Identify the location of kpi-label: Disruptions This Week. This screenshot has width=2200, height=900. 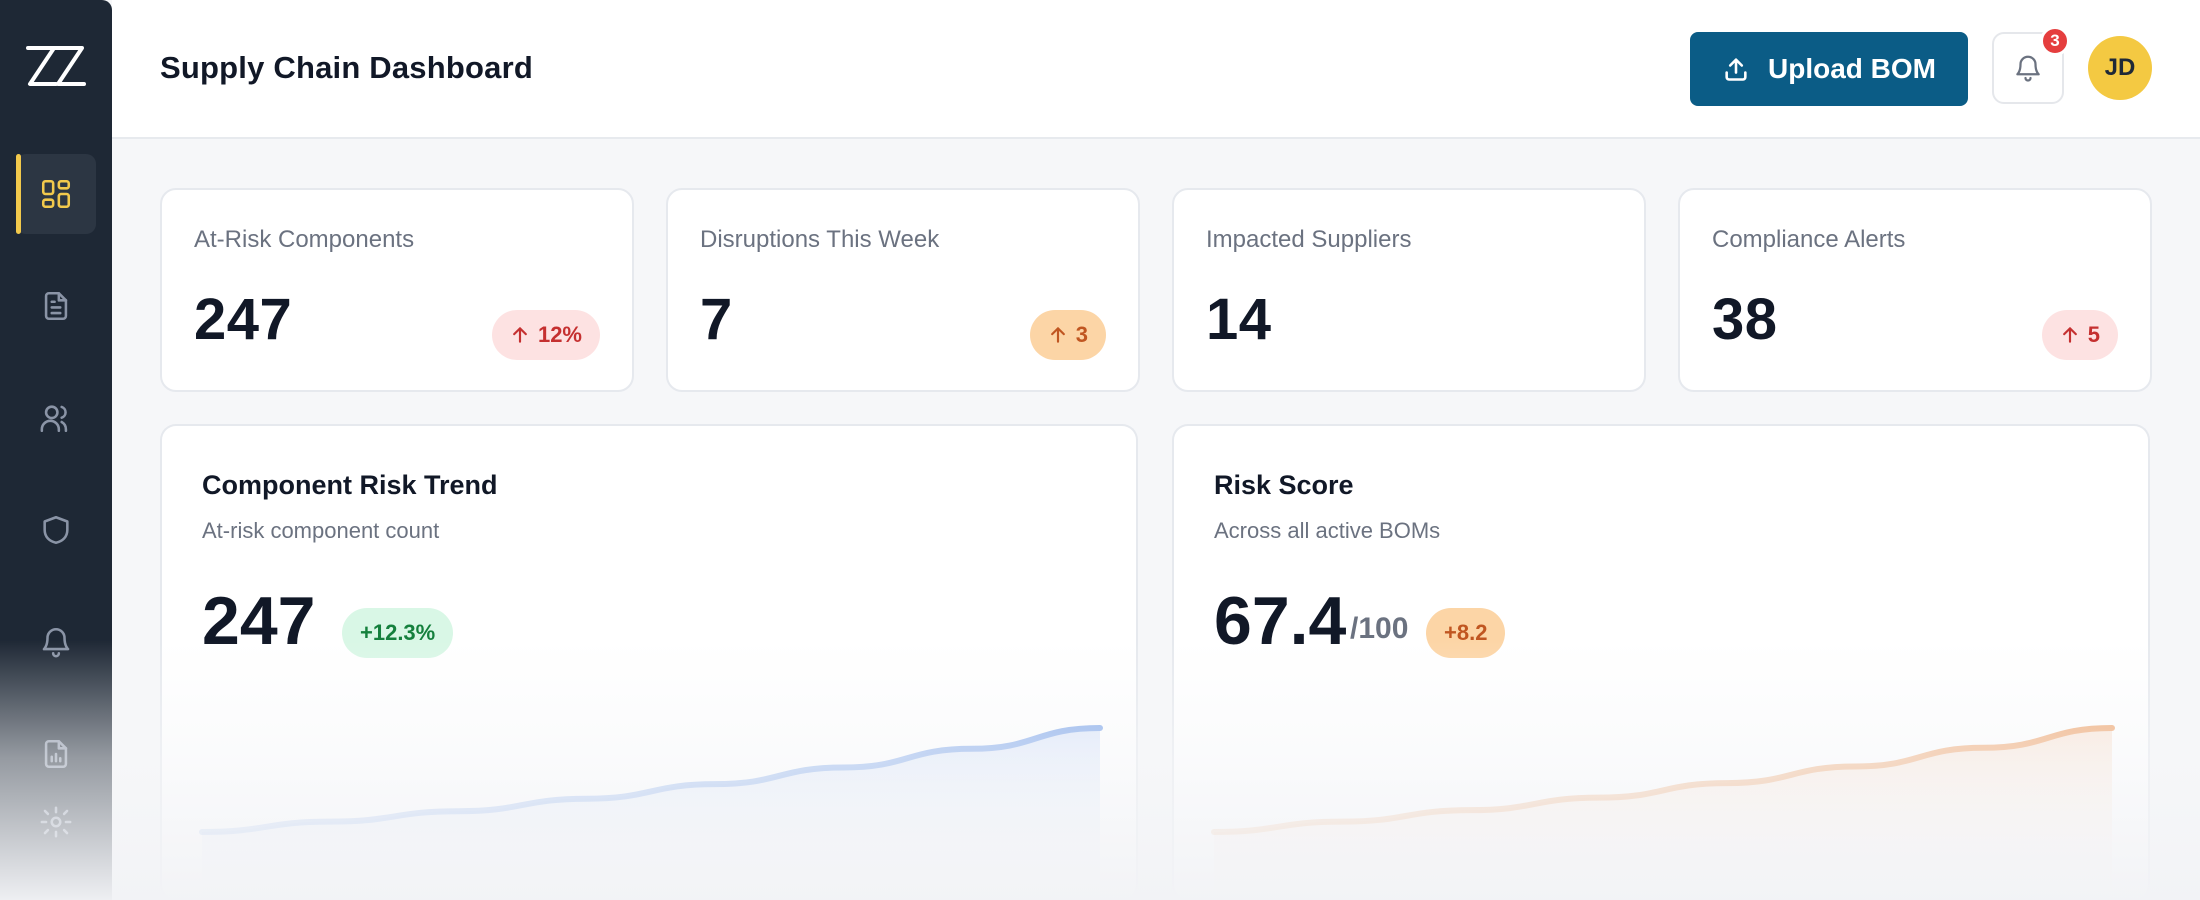
(820, 239).